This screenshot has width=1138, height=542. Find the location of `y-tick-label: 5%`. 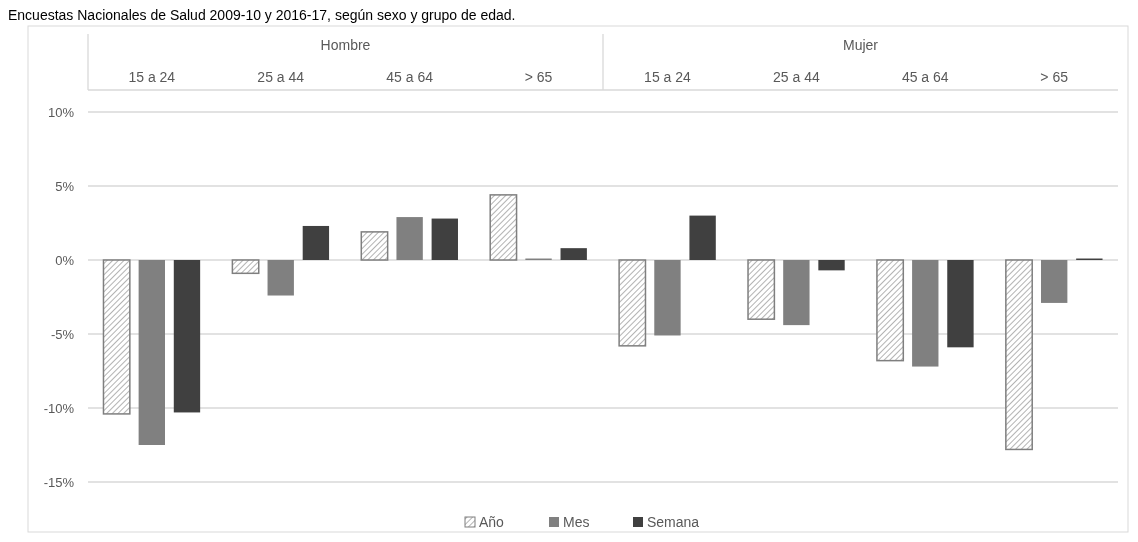

y-tick-label: 5% is located at coordinates (65, 186).